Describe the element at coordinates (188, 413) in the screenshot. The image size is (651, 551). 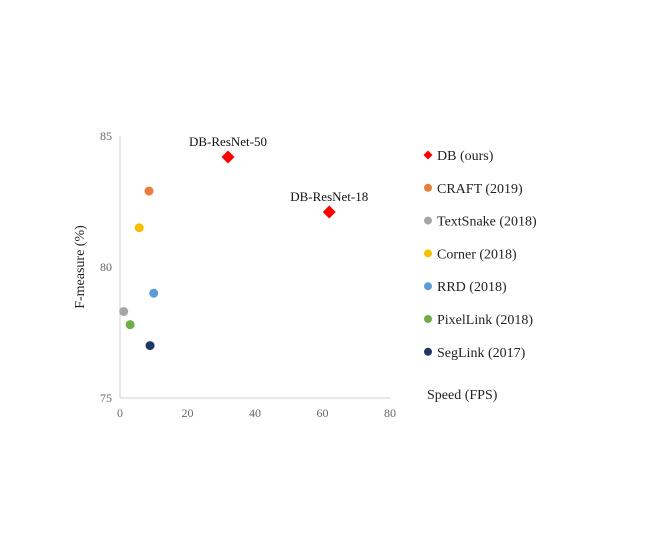
I see `x-tick-label: 20` at that location.